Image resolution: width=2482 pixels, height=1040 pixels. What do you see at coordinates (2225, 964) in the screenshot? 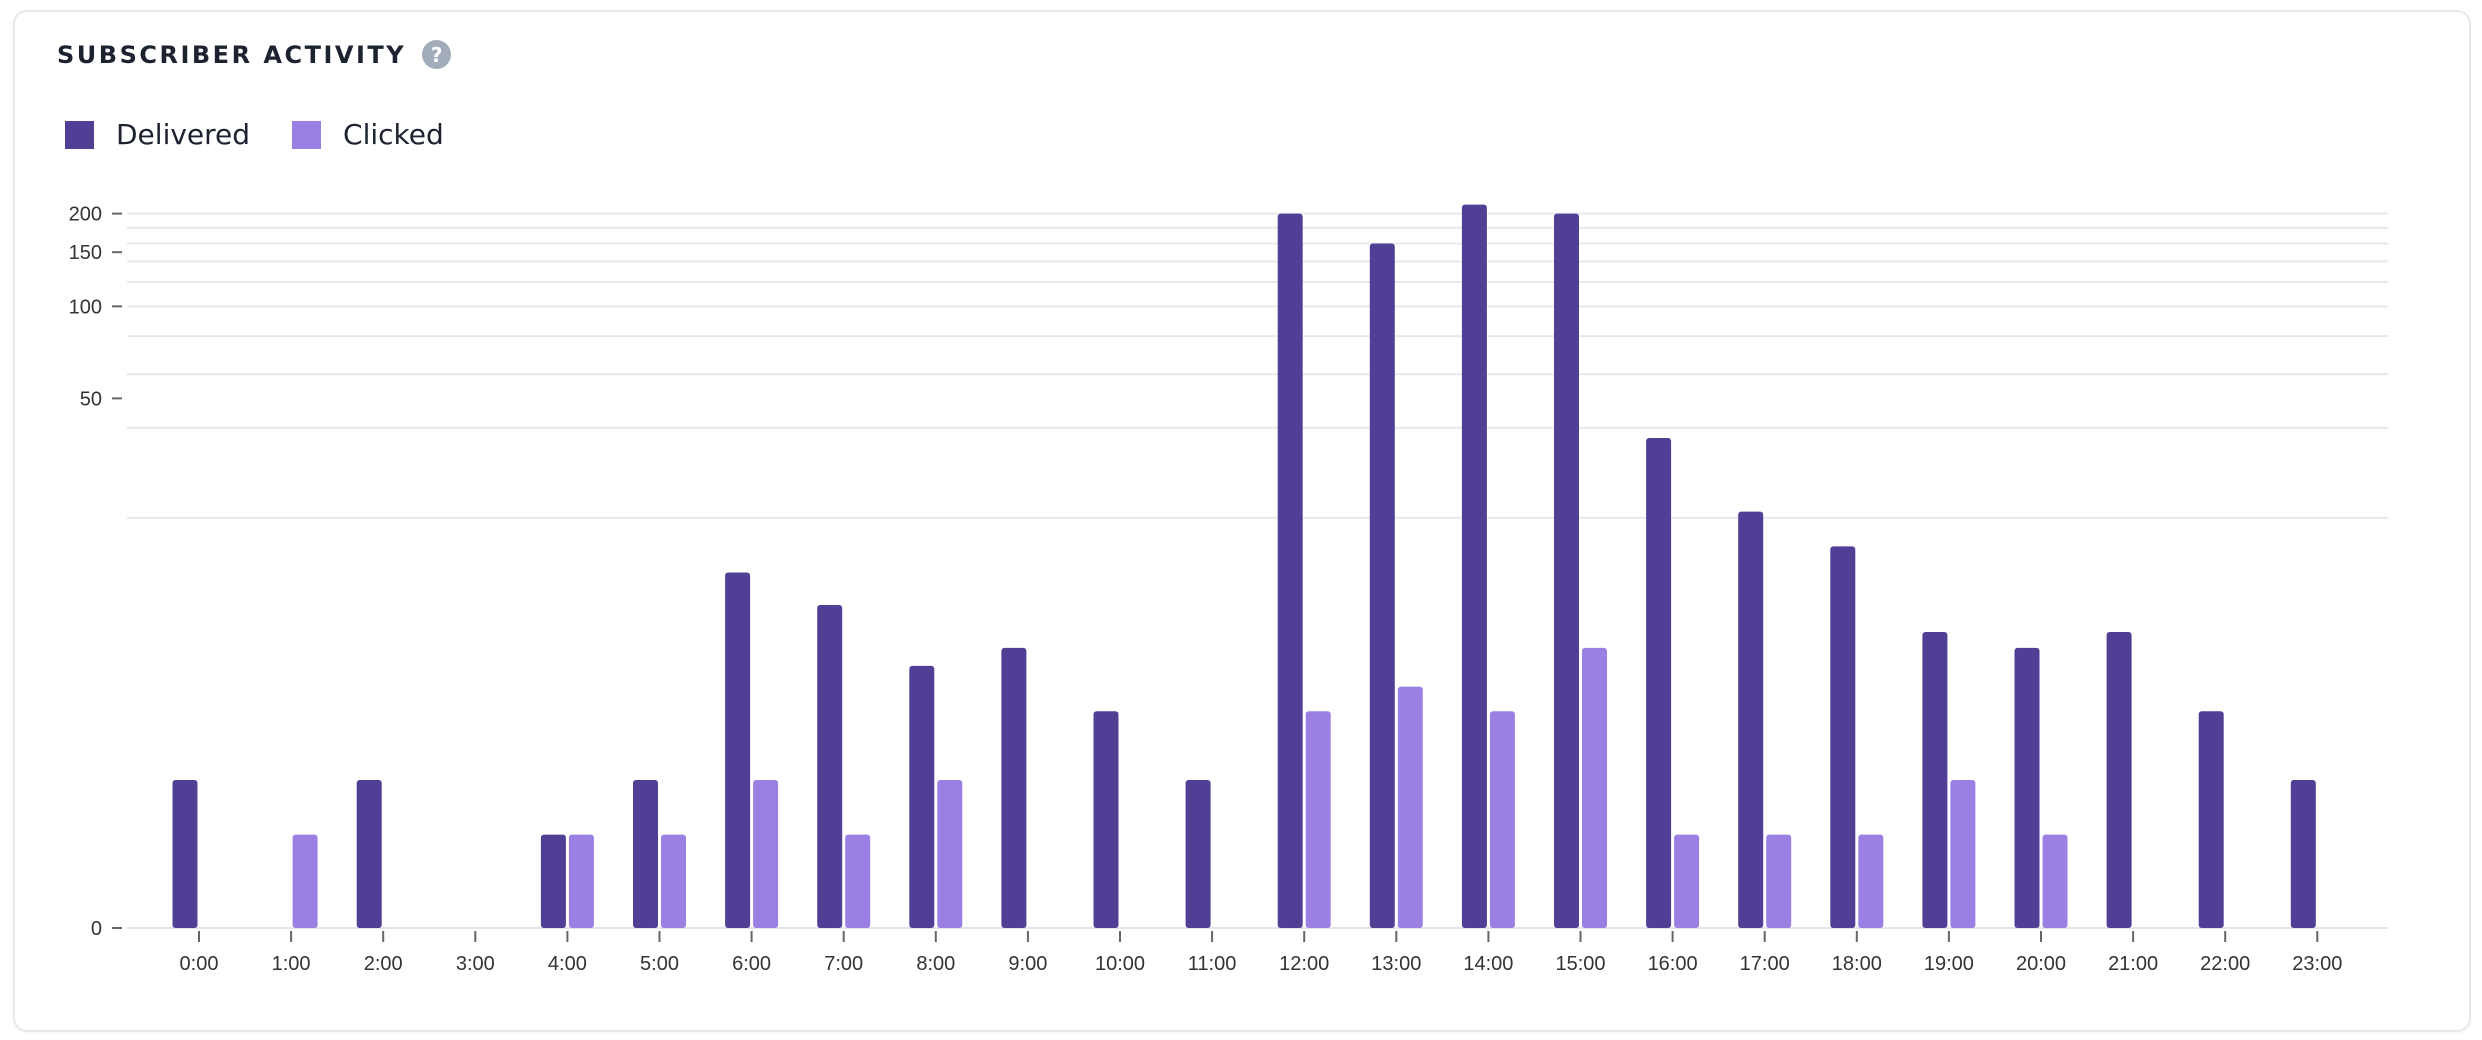
I see `x-tick-label: 22:00` at bounding box center [2225, 964].